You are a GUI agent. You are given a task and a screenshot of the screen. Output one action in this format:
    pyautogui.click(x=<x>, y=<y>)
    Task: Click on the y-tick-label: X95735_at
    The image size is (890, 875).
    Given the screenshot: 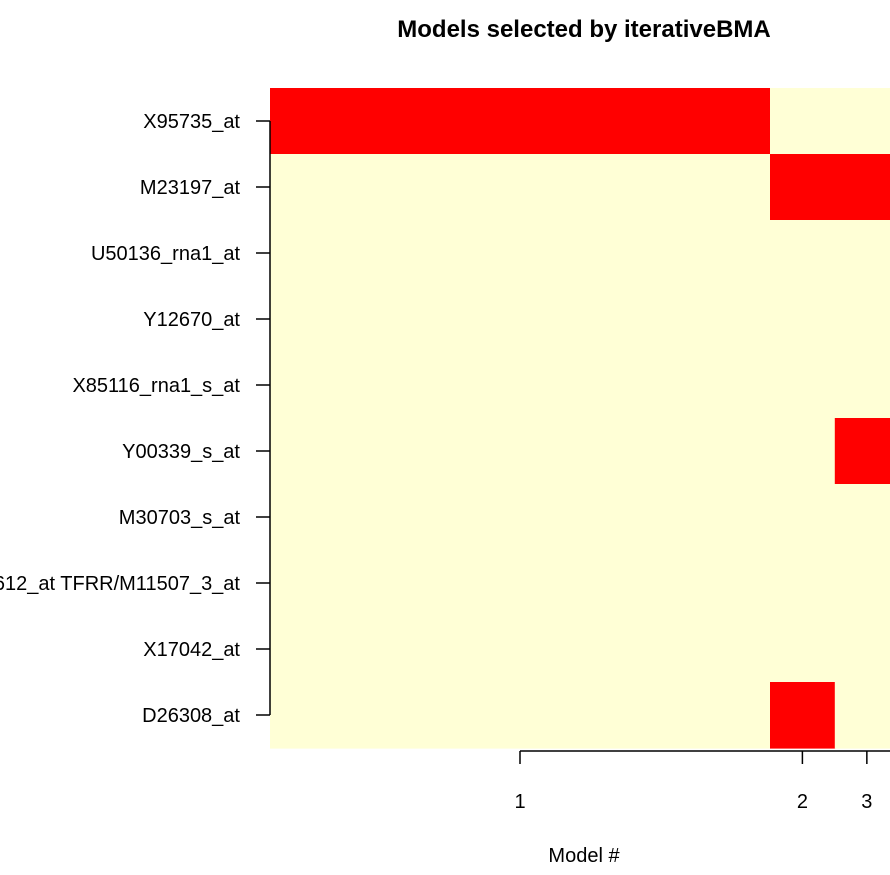 What is the action you would take?
    pyautogui.click(x=191, y=122)
    